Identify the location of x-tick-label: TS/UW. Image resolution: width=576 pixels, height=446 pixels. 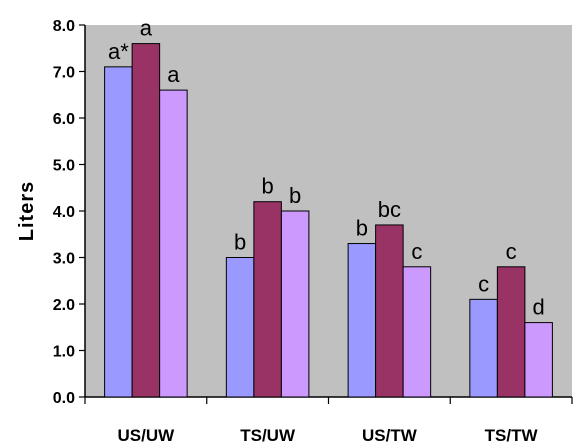
(268, 435).